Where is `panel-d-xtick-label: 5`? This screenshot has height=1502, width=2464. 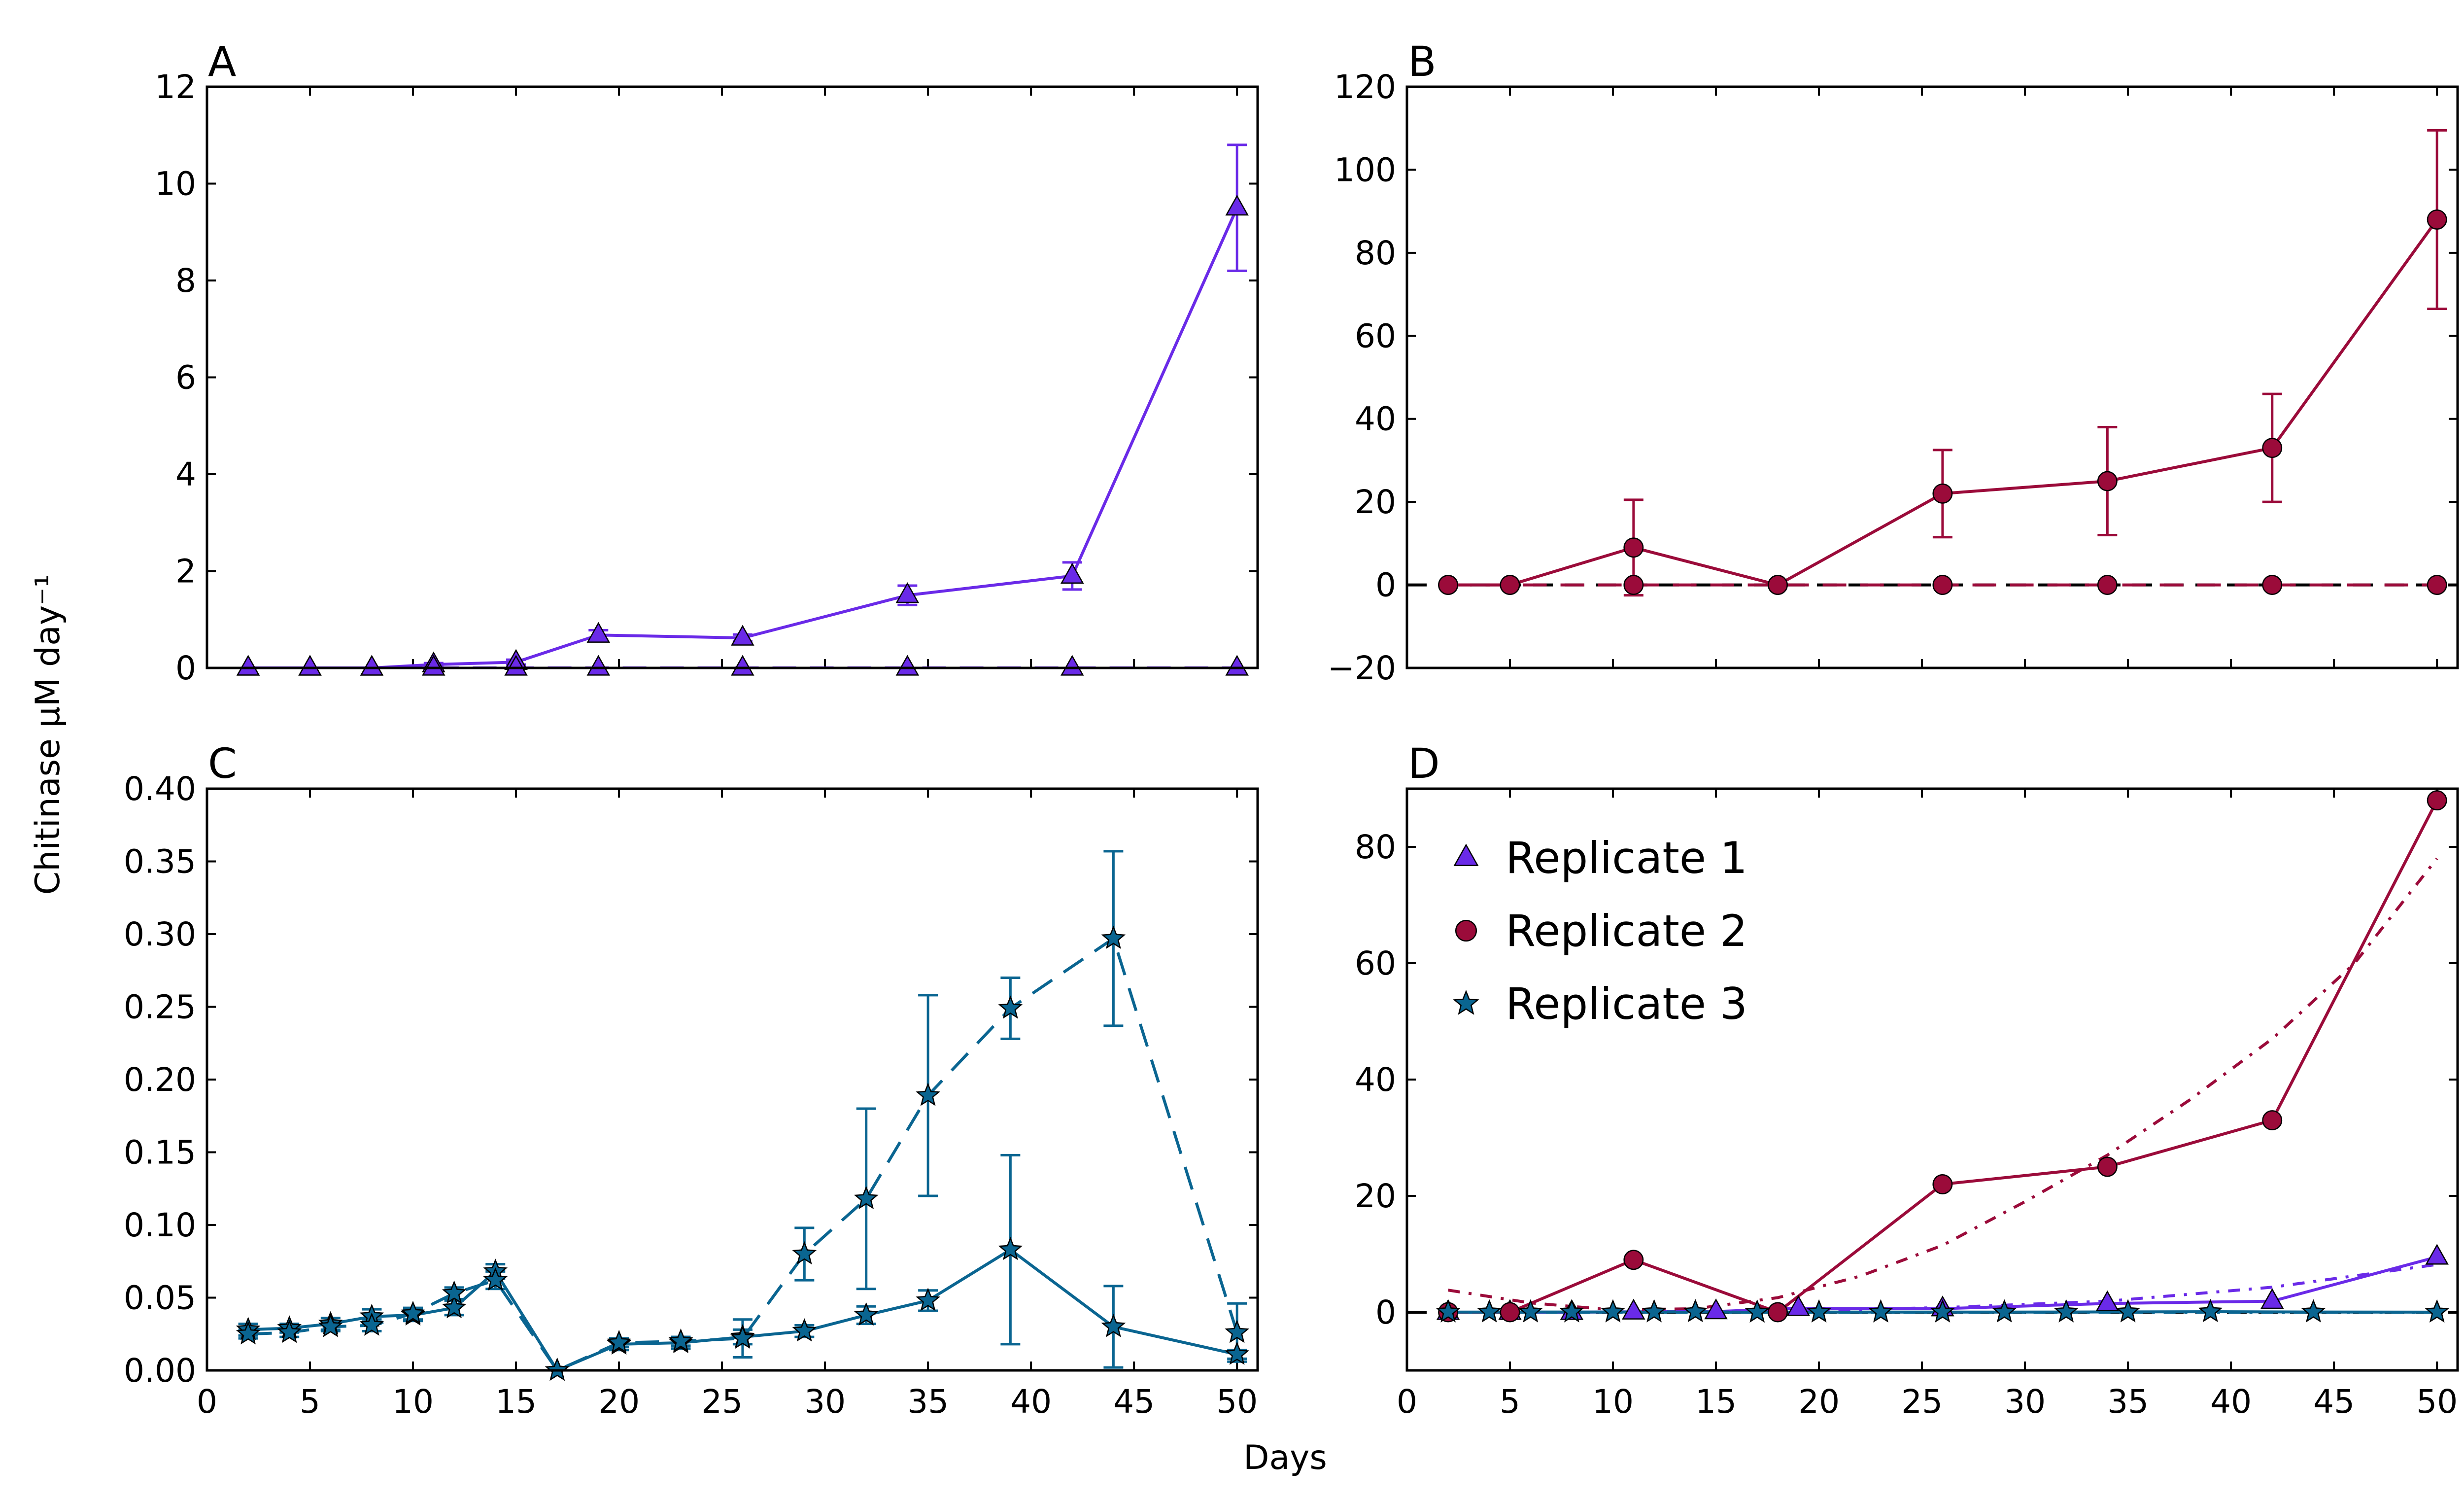
panel-d-xtick-label: 5 is located at coordinates (1510, 1402).